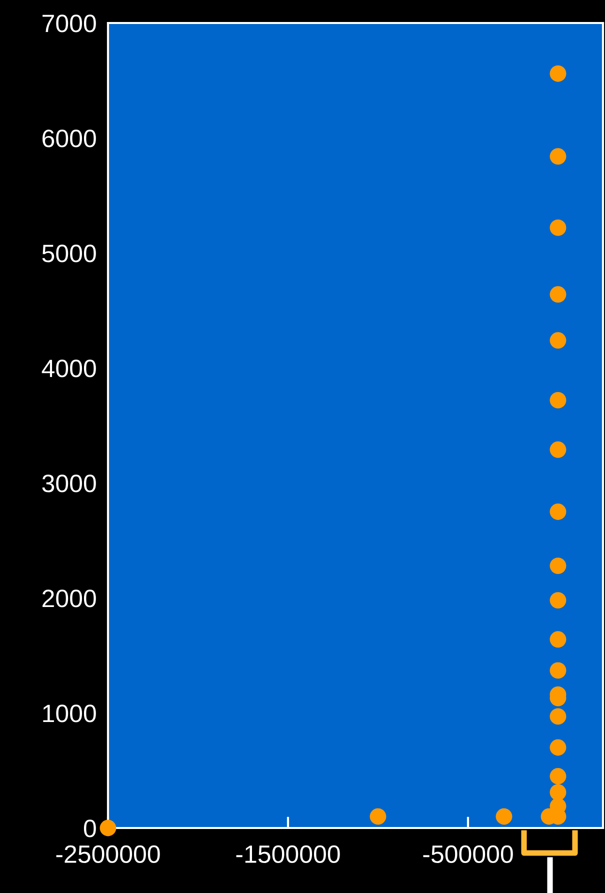  Describe the element at coordinates (69, 23) in the screenshot. I see `y-tick-label: 7000` at that location.